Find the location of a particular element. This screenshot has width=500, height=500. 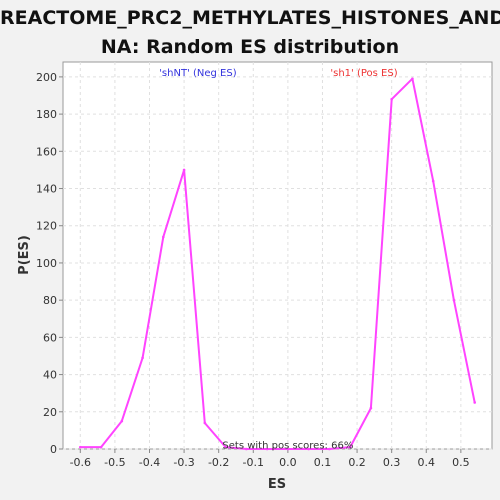

x-tick-label: -0.6 is located at coordinates (80, 462).